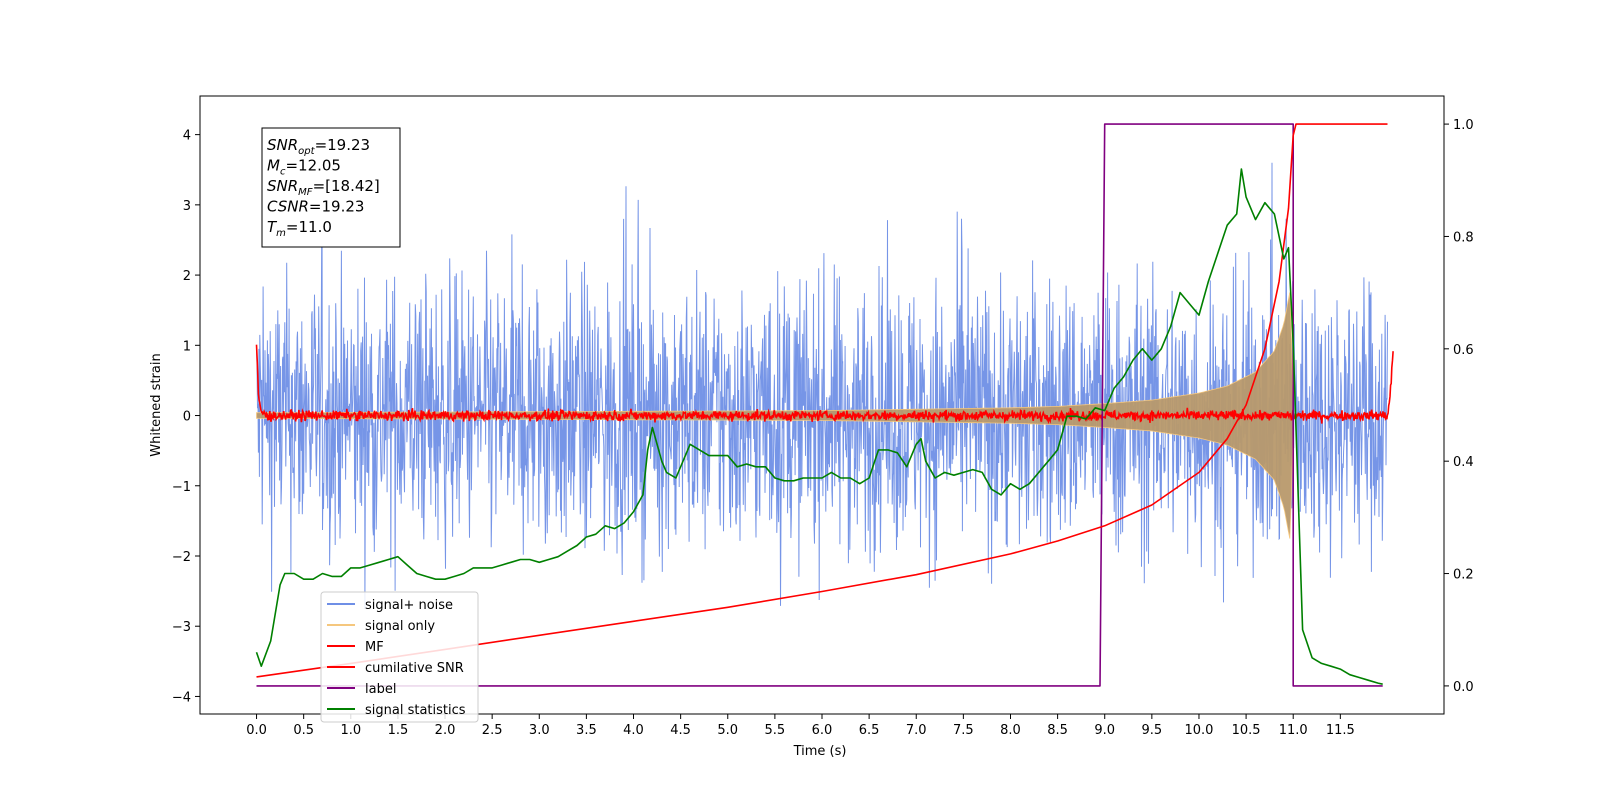  Describe the element at coordinates (187, 417) in the screenshot. I see `y-tick-label: 0` at that location.